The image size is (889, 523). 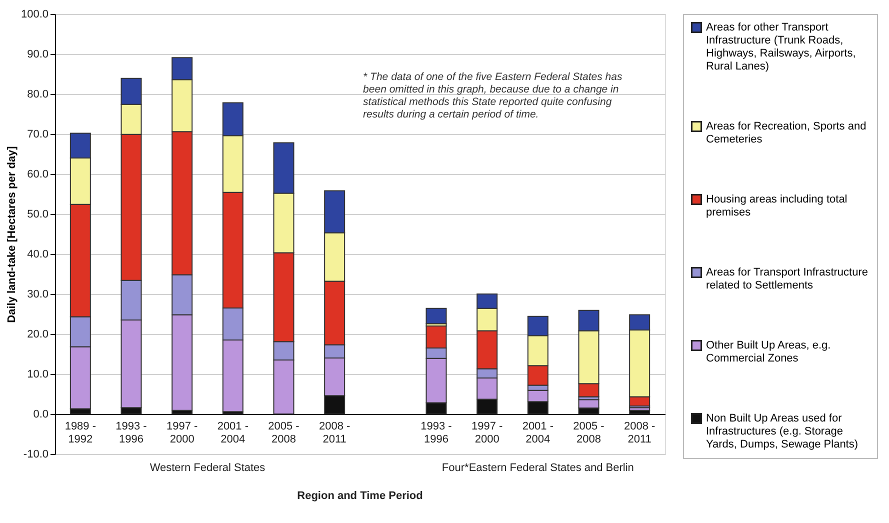 I want to click on y-tick-label: 40.0, so click(x=37, y=254).